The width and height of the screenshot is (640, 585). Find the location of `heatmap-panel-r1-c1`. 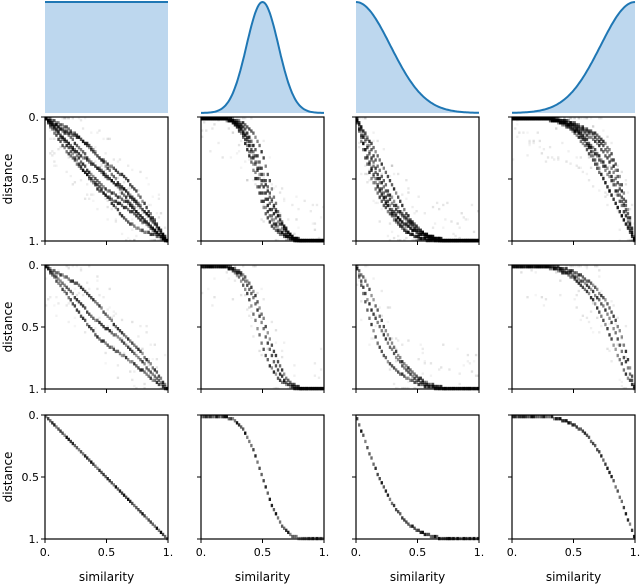

heatmap-panel-r1-c1 is located at coordinates (261, 328).